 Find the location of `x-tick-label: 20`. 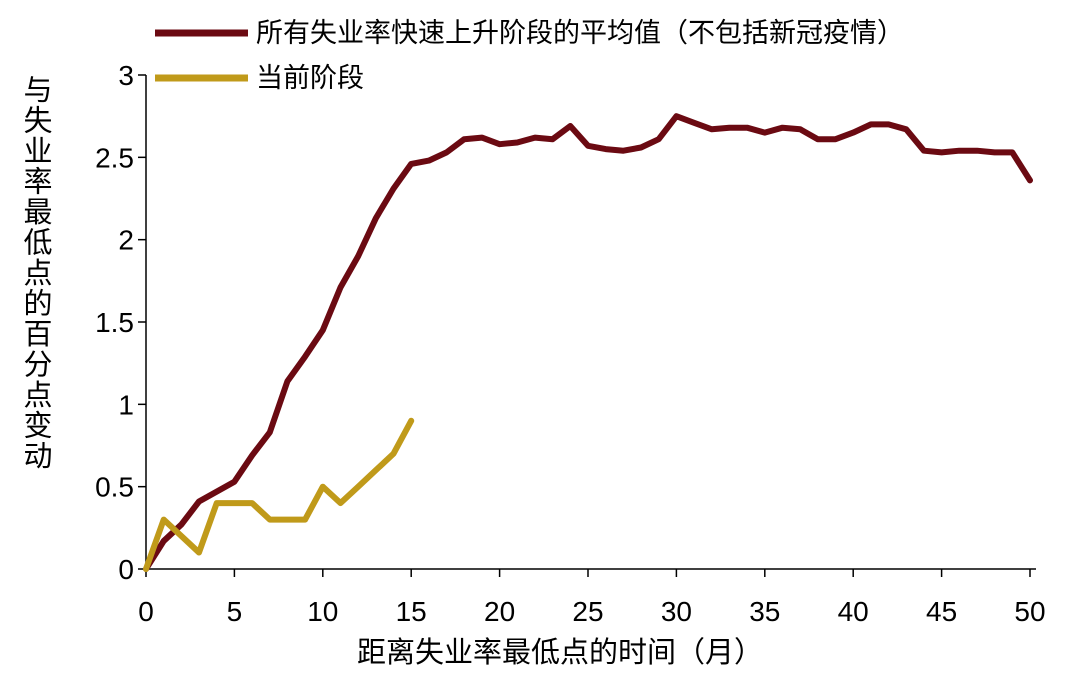

x-tick-label: 20 is located at coordinates (499, 611).